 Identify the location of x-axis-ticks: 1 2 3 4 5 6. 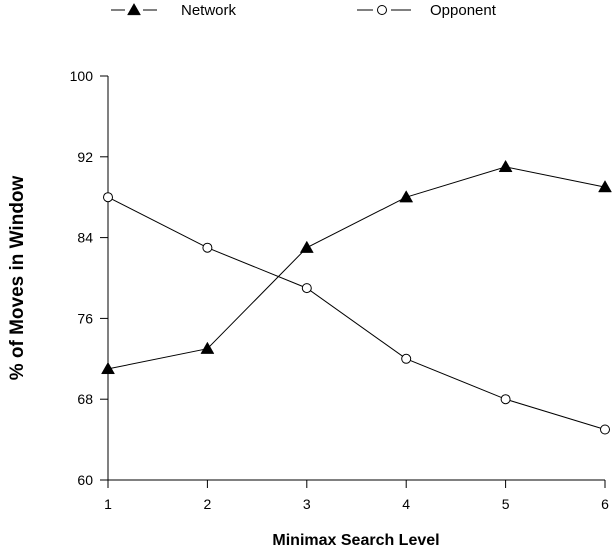
(356, 496).